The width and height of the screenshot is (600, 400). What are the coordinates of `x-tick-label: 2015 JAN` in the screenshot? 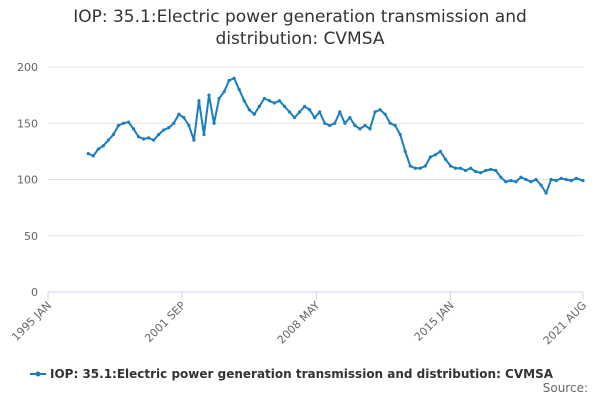 It's located at (434, 321).